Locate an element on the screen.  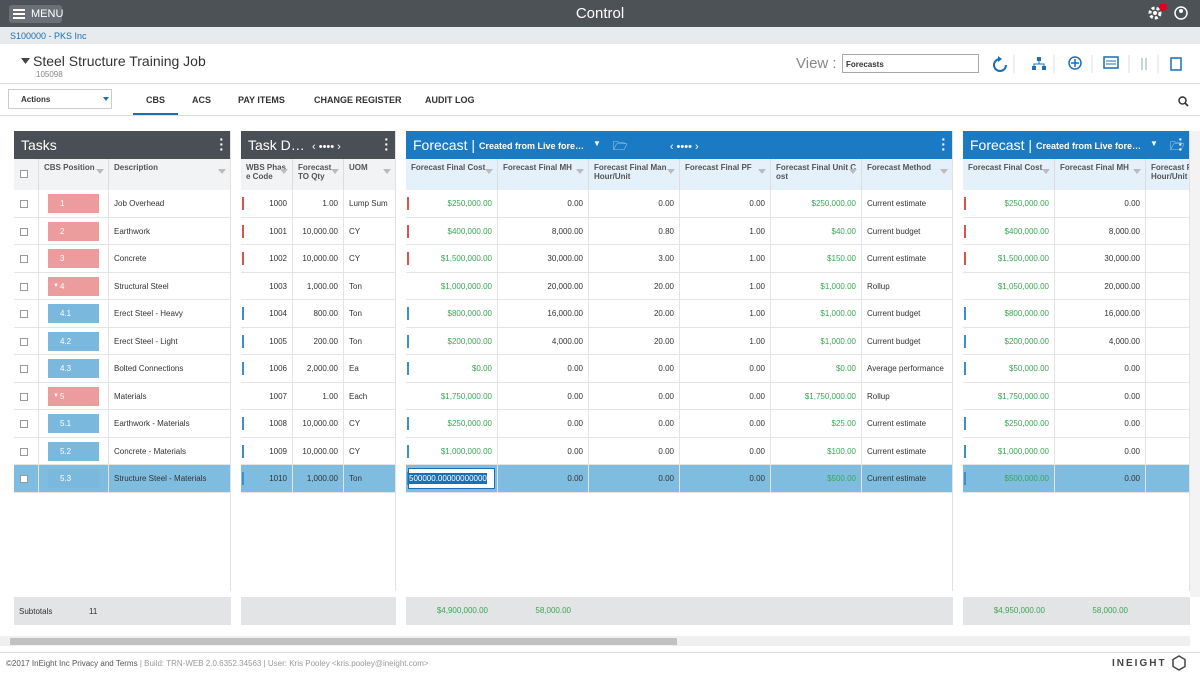
vertical-scrollbar is located at coordinates (1195, 364).